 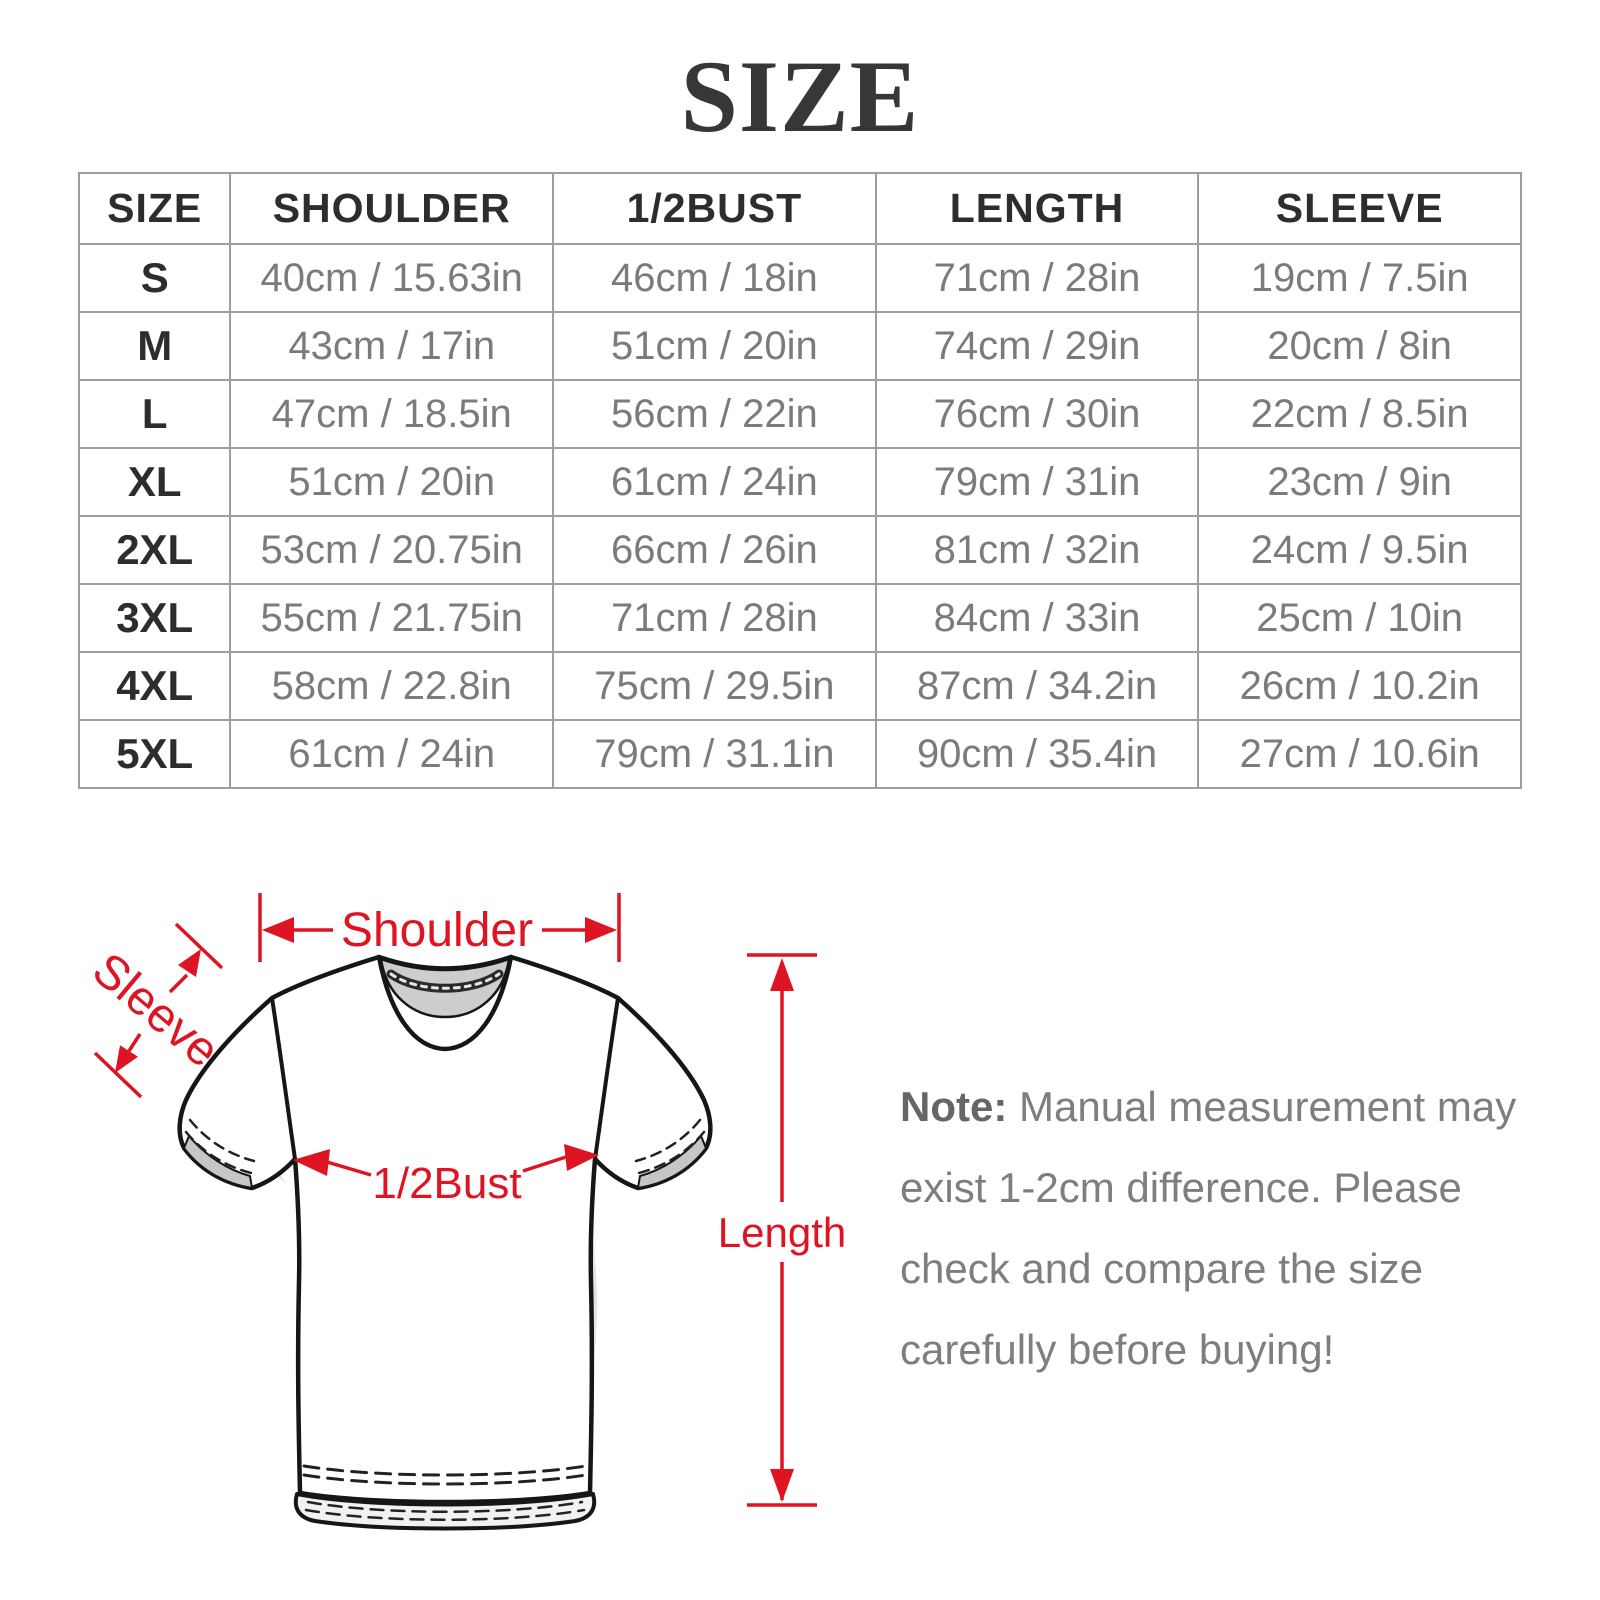 What do you see at coordinates (1359, 346) in the screenshot?
I see `sleeve-value: 20cm / 8in` at bounding box center [1359, 346].